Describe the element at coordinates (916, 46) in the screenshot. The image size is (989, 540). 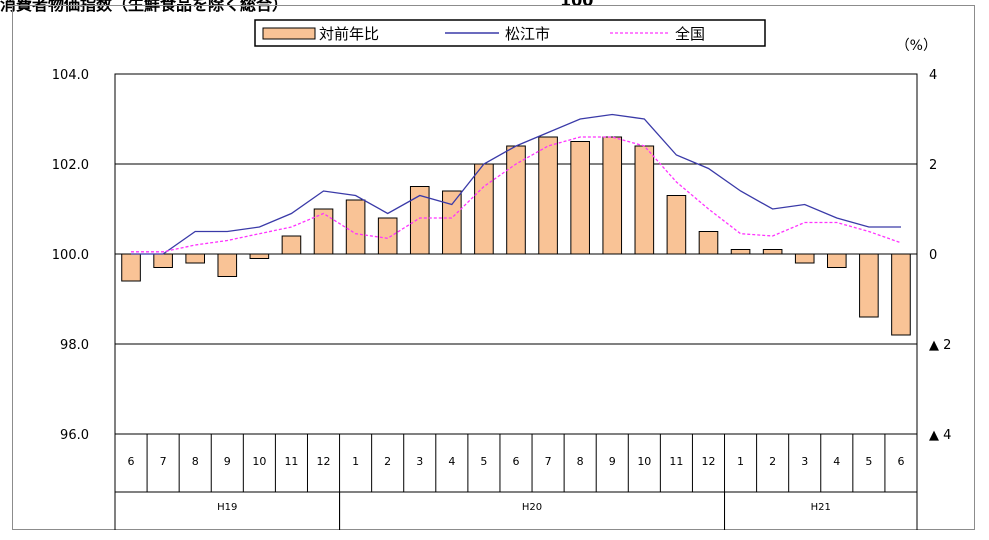
I see `unit-label: （%）` at that location.